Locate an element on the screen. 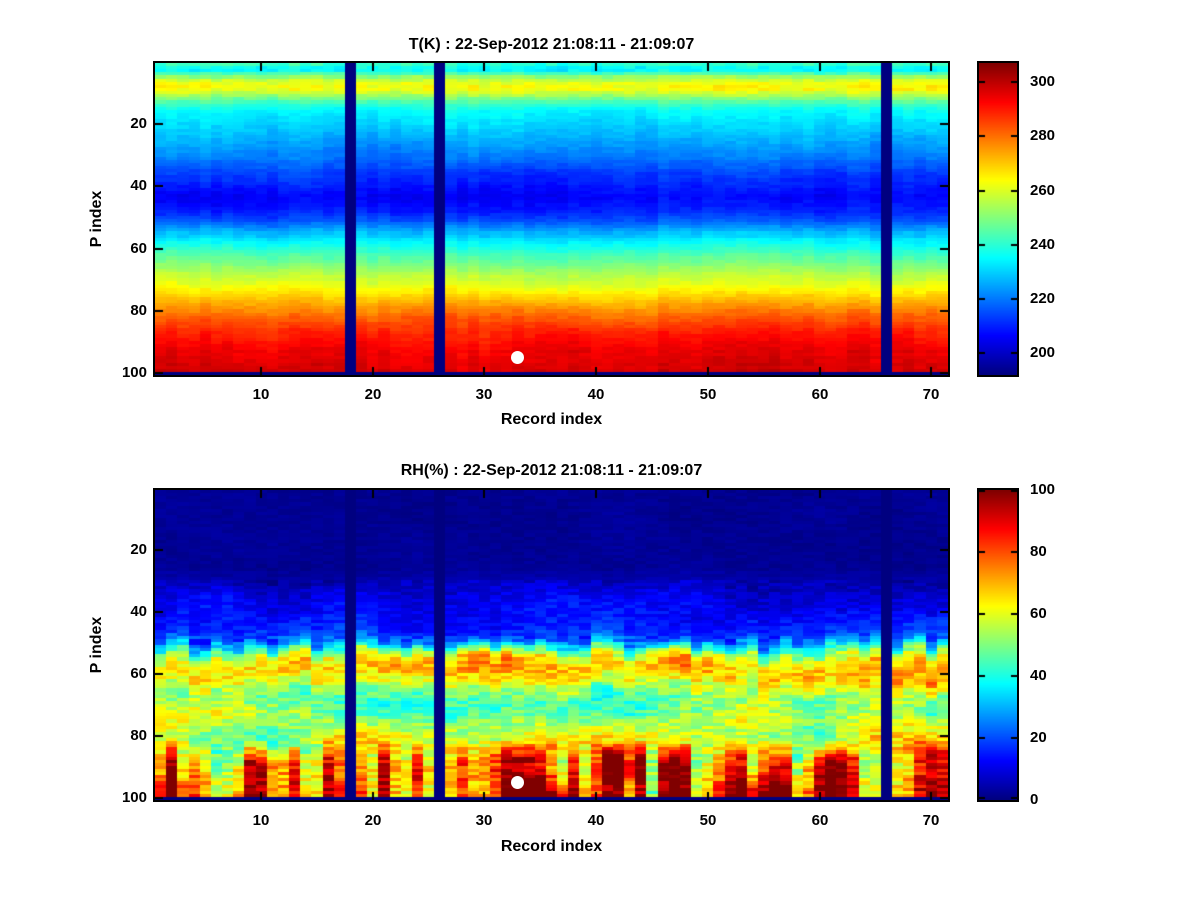 Image resolution: width=1200 pixels, height=900 pixels. temperature-colorbar-frame is located at coordinates (998, 219).